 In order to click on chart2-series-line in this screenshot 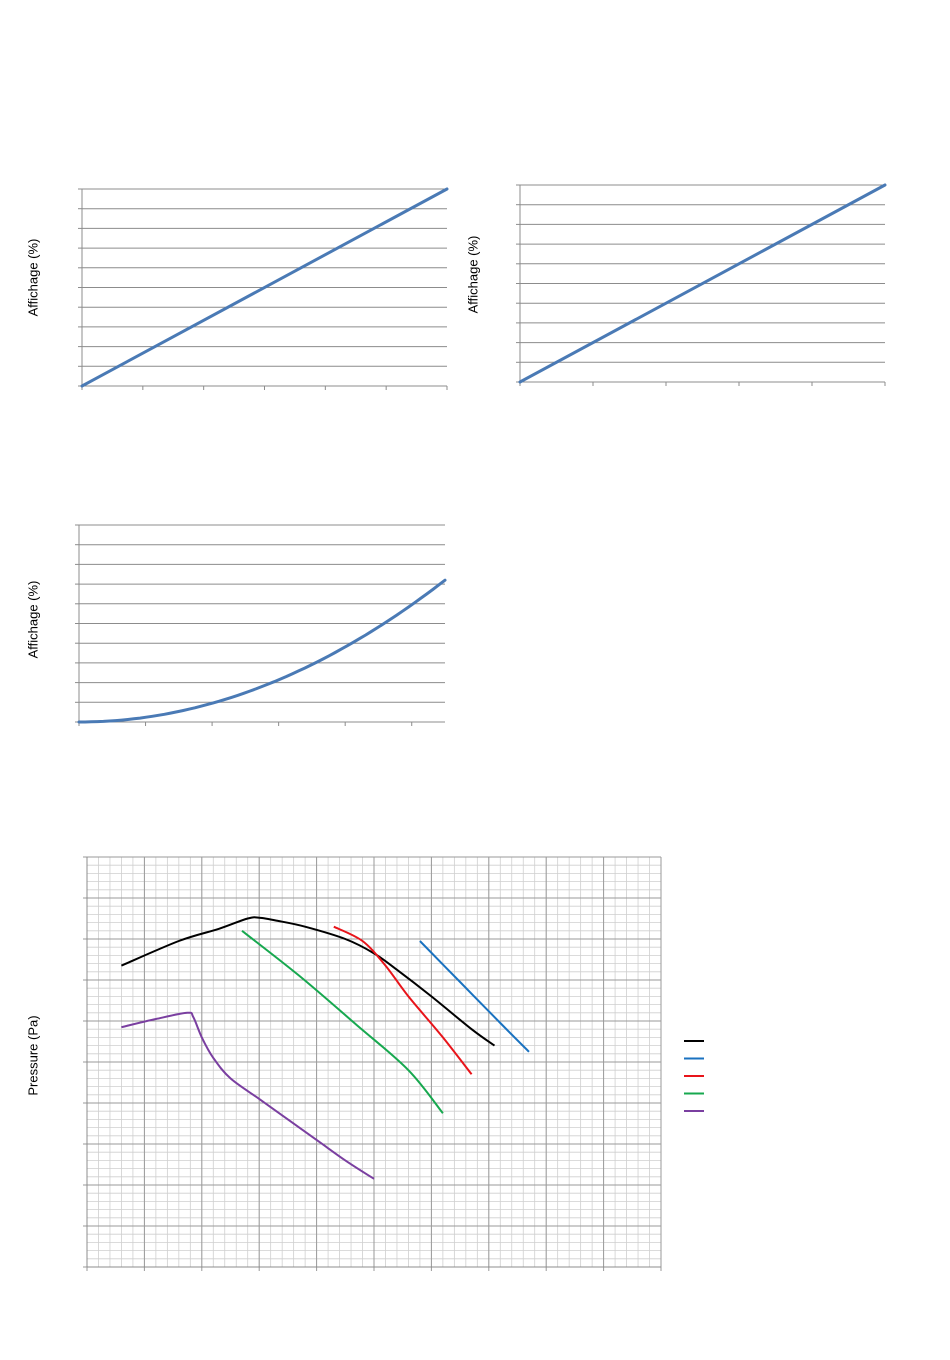, I will do `click(702, 283)`.